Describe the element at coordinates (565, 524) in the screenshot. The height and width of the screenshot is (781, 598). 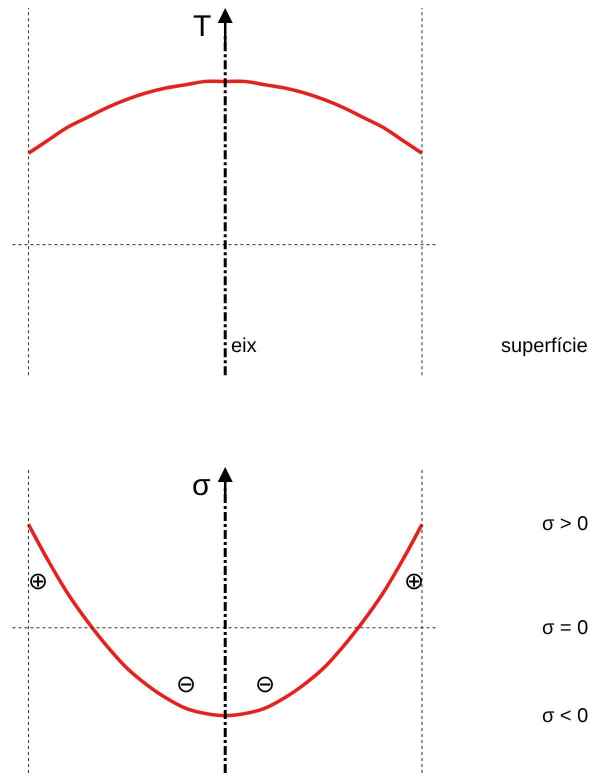
I see `text: σ > 0` at that location.